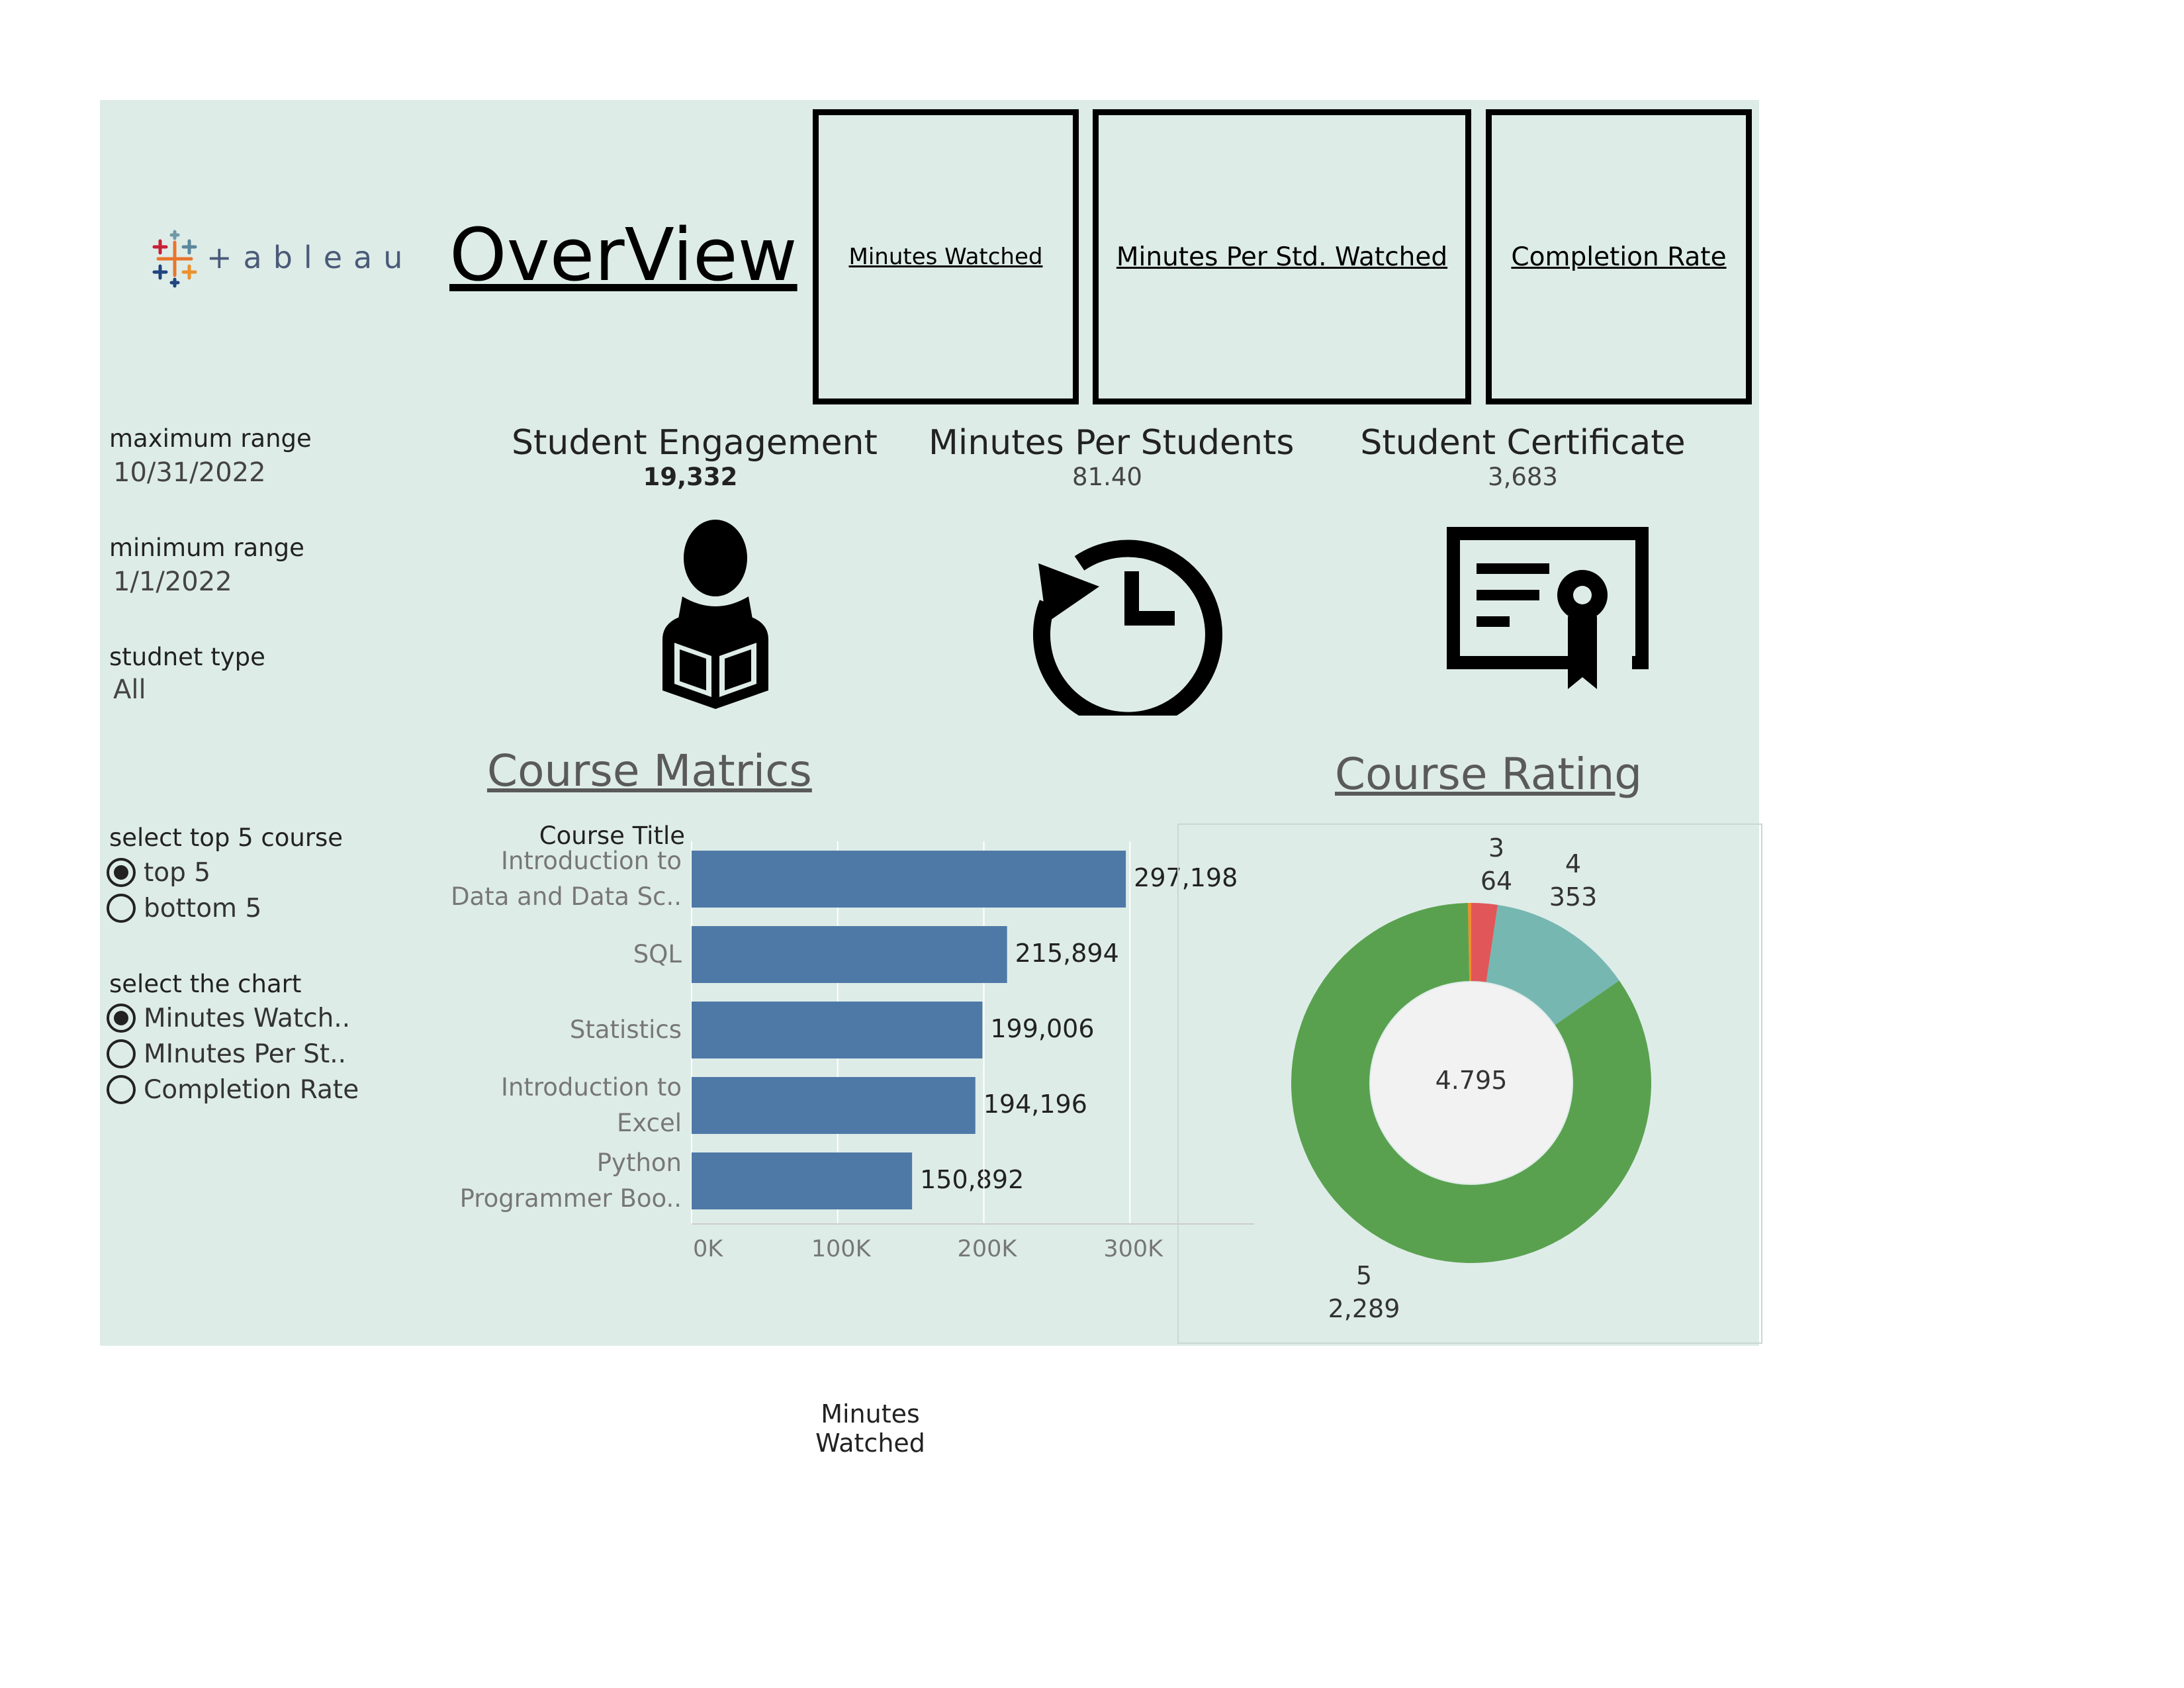 The height and width of the screenshot is (1688, 2184). I want to click on radio-label: MInutes Per St.., so click(245, 1054).